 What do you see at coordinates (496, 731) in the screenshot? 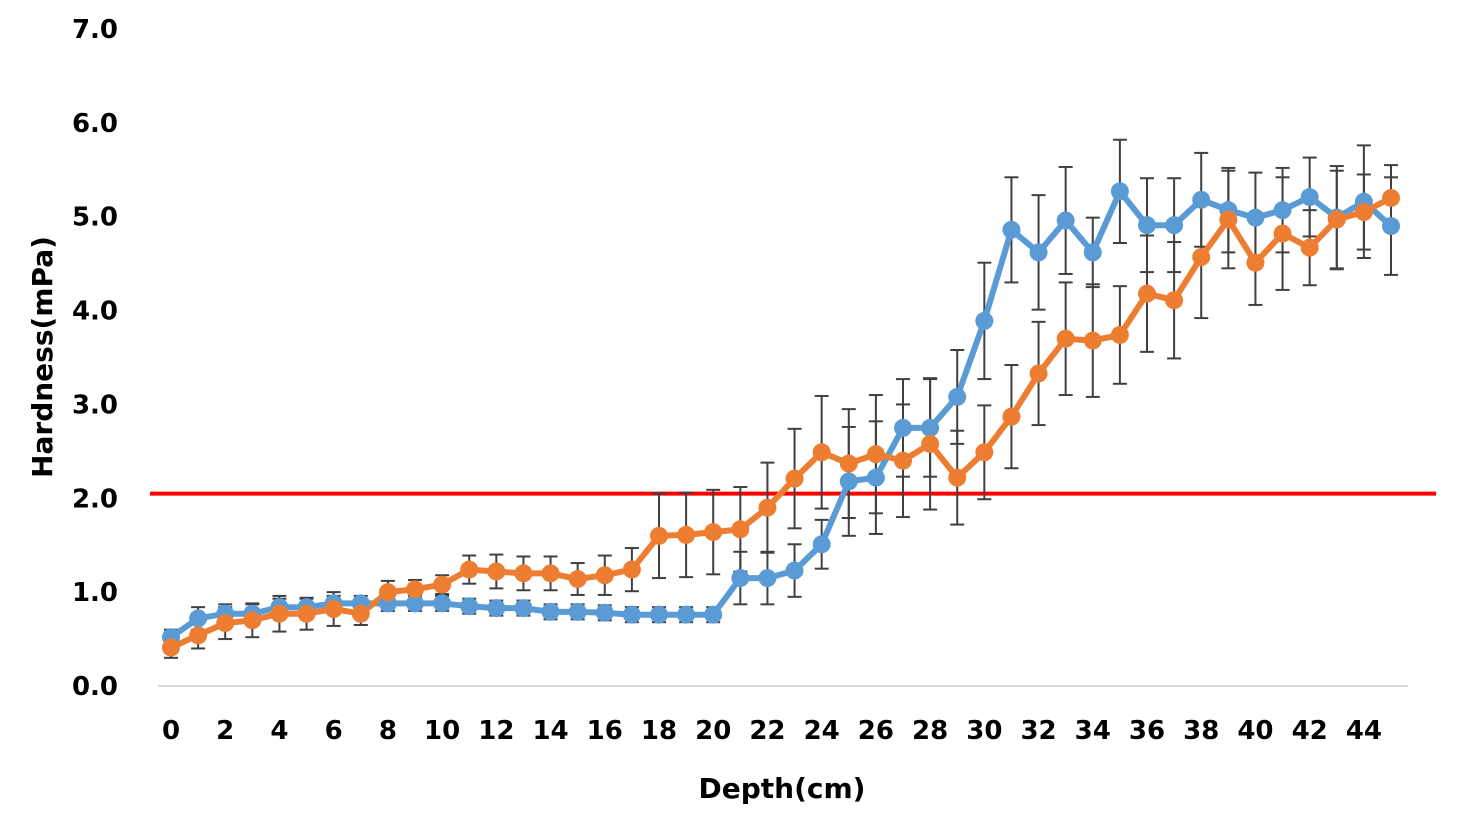
I see `x-tick-label: 12` at bounding box center [496, 731].